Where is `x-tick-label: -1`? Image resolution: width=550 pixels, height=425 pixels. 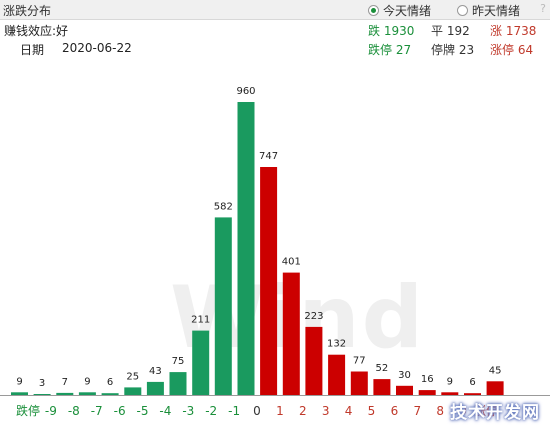 x-tick-label: -1 is located at coordinates (234, 411).